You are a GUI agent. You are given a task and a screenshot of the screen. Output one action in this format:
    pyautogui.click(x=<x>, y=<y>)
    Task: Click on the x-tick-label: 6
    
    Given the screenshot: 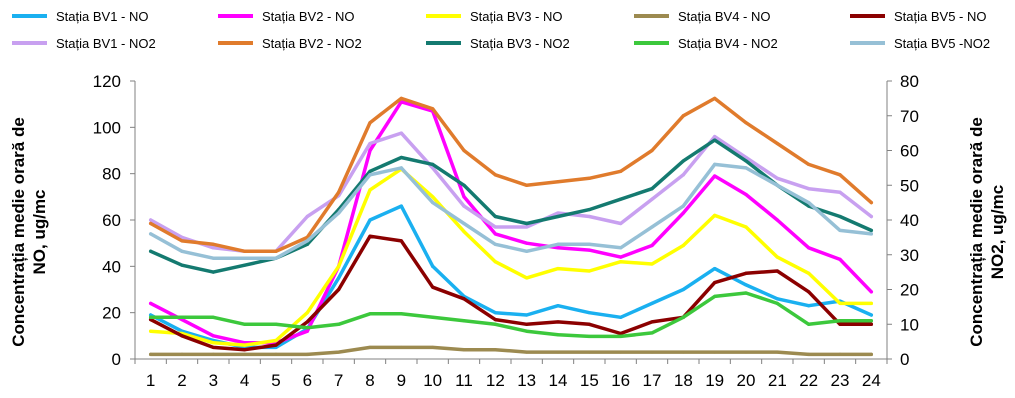 What is the action you would take?
    pyautogui.click(x=307, y=380)
    